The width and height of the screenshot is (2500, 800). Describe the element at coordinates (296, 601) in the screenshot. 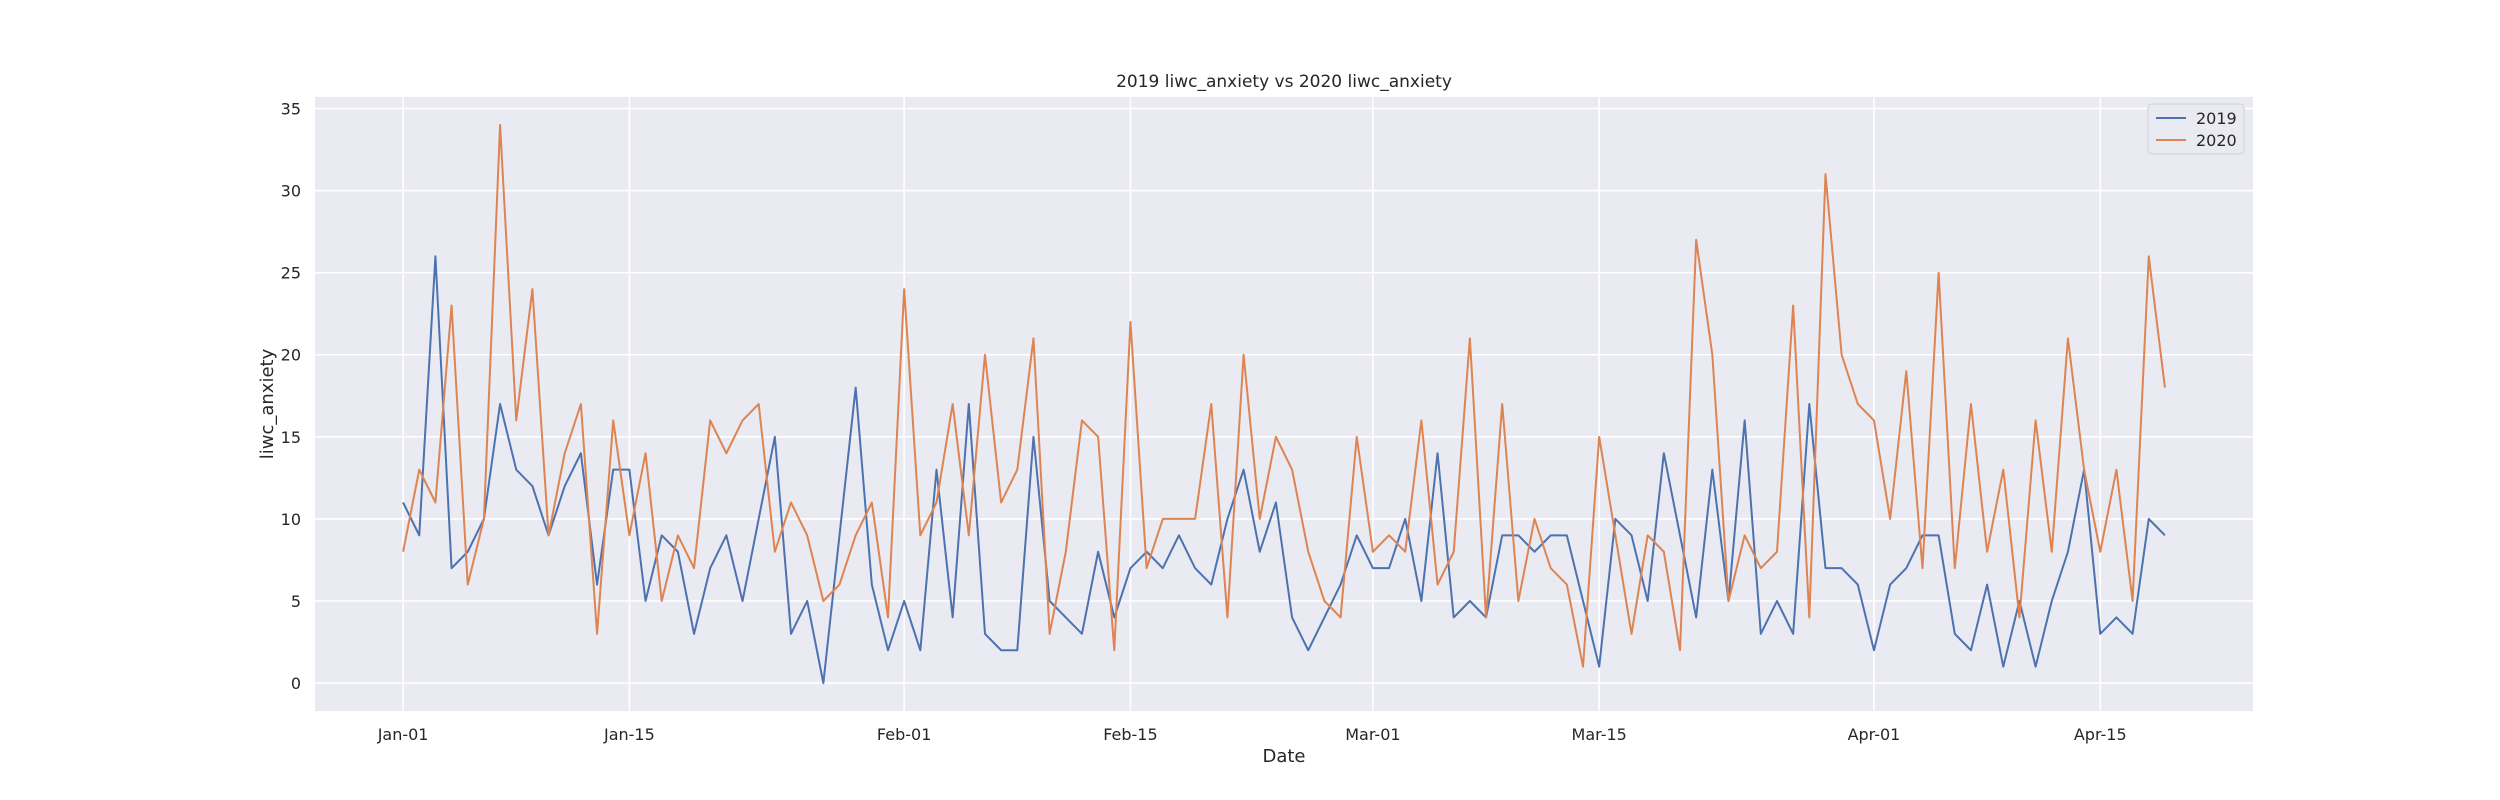

I see `y-tick-label: 5` at that location.